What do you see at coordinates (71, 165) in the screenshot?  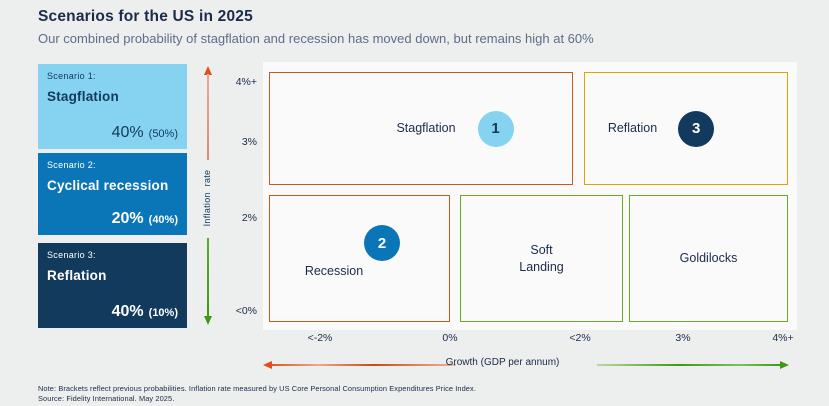 I see `scenario-label: Scenario 2:` at bounding box center [71, 165].